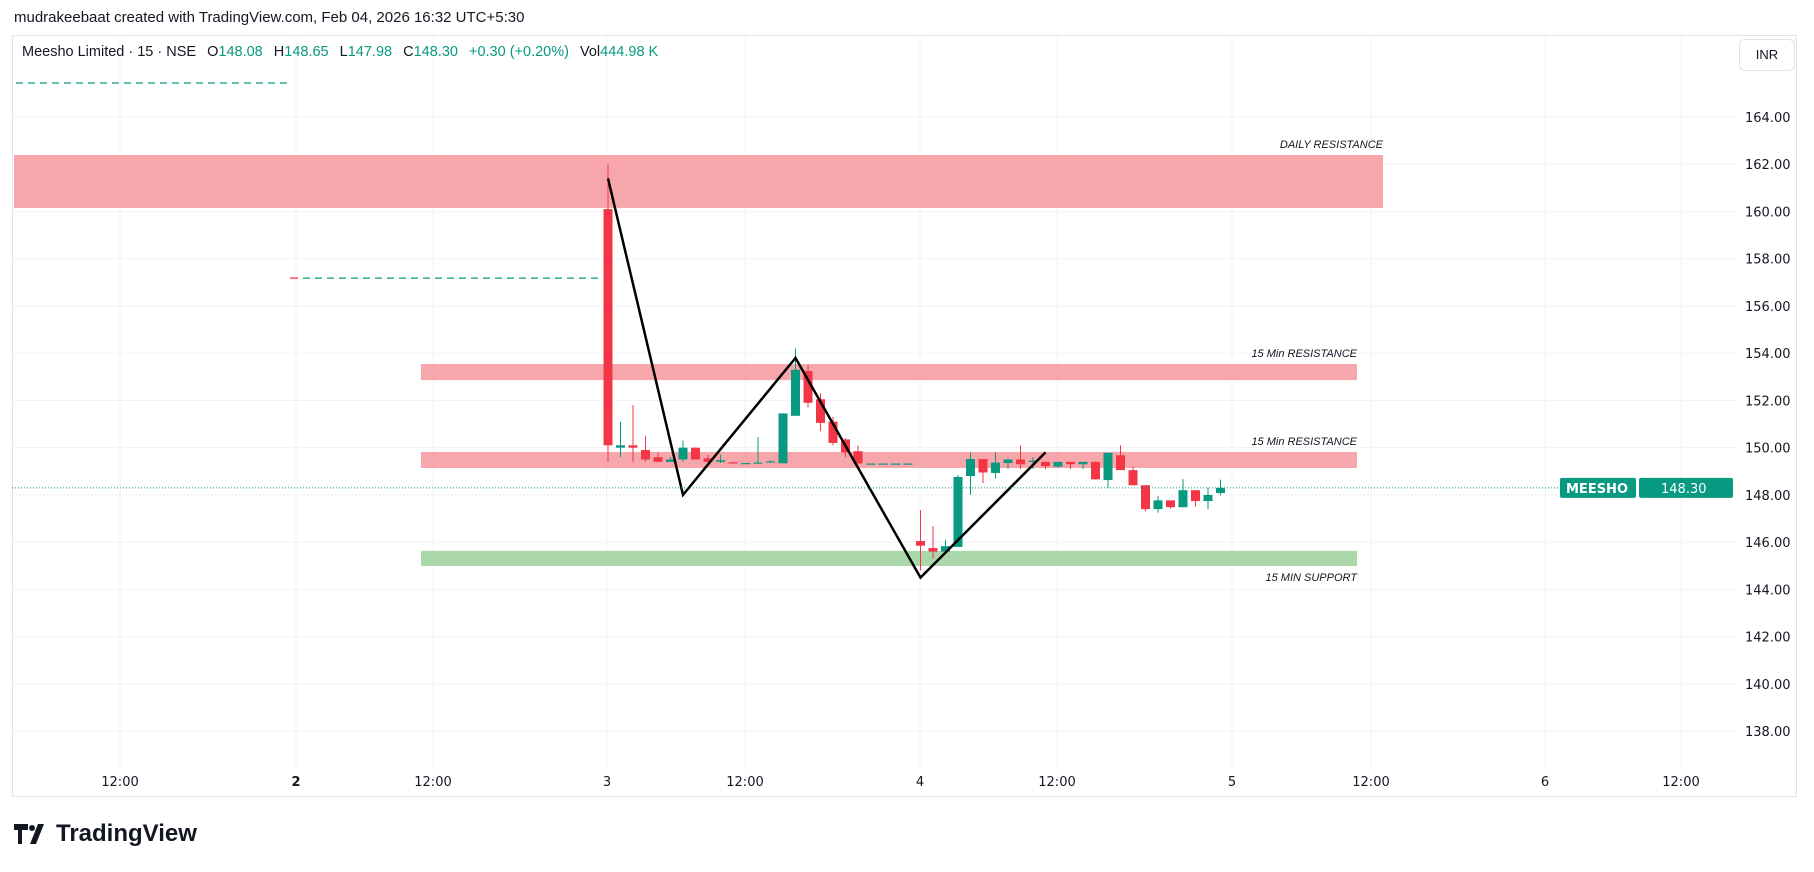 The height and width of the screenshot is (872, 1814). I want to click on tradingview-logo-icon, so click(29, 834).